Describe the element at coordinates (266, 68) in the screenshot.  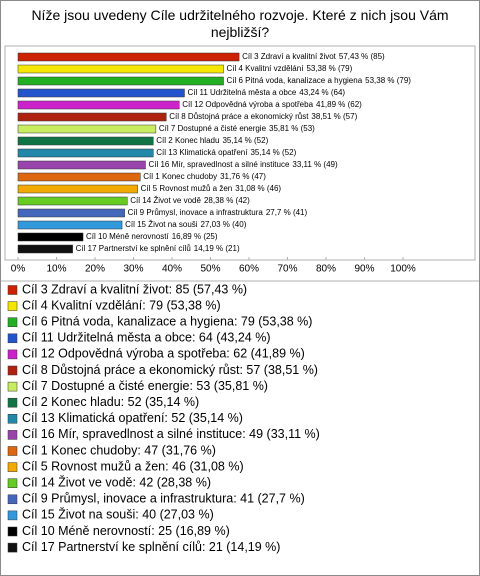
I see `bar-category: Cíl 4 Kvalitní vzdělání` at that location.